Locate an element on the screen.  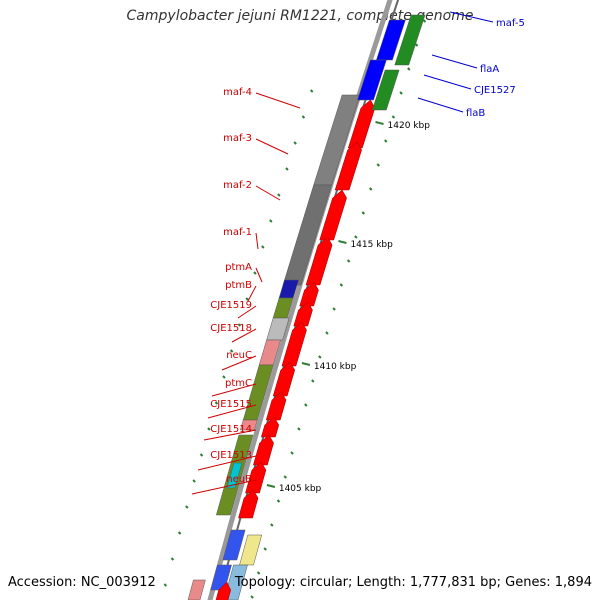
gene-label-cje1518: CJE1518 is located at coordinates (231, 328).